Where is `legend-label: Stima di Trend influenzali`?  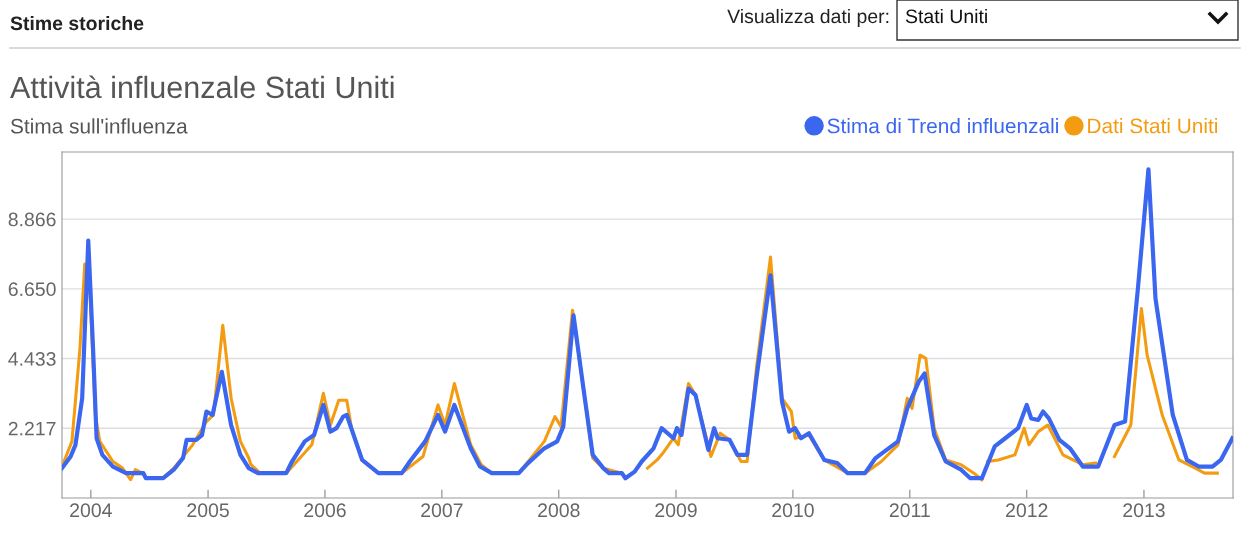
legend-label: Stima di Trend influenzali is located at coordinates (942, 126).